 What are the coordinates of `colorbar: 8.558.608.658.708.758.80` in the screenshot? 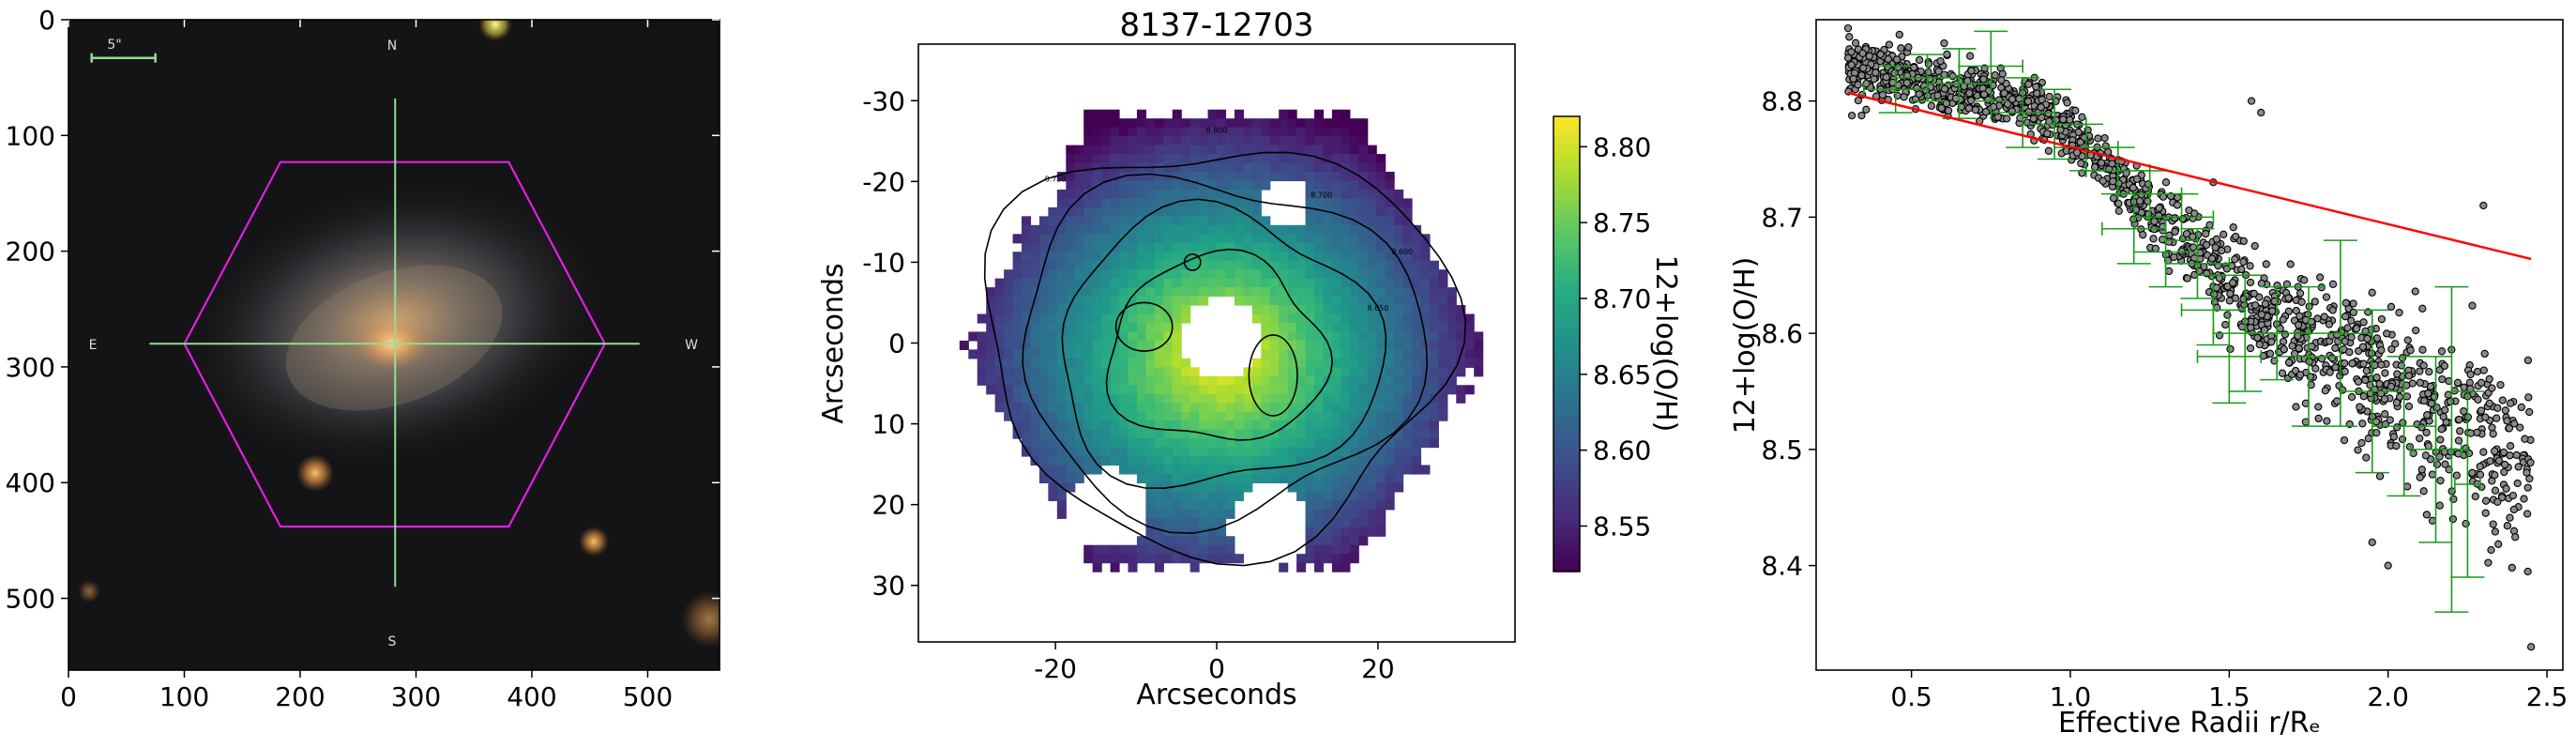 It's located at (1602, 343).